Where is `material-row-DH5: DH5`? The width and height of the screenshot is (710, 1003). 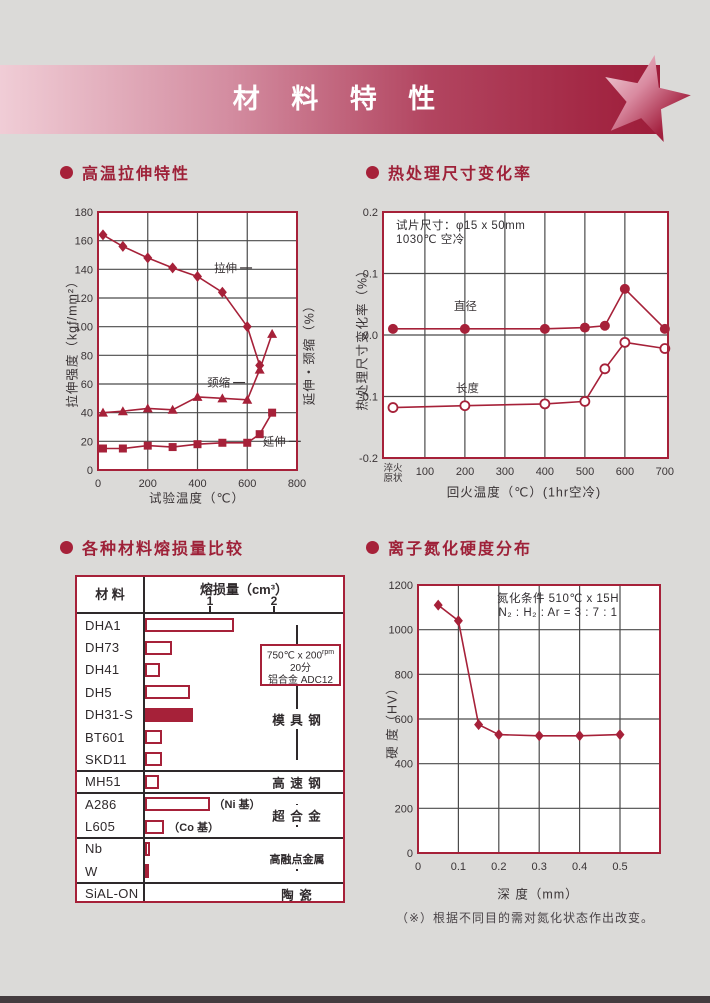
material-row-DH5: DH5 is located at coordinates (210, 692).